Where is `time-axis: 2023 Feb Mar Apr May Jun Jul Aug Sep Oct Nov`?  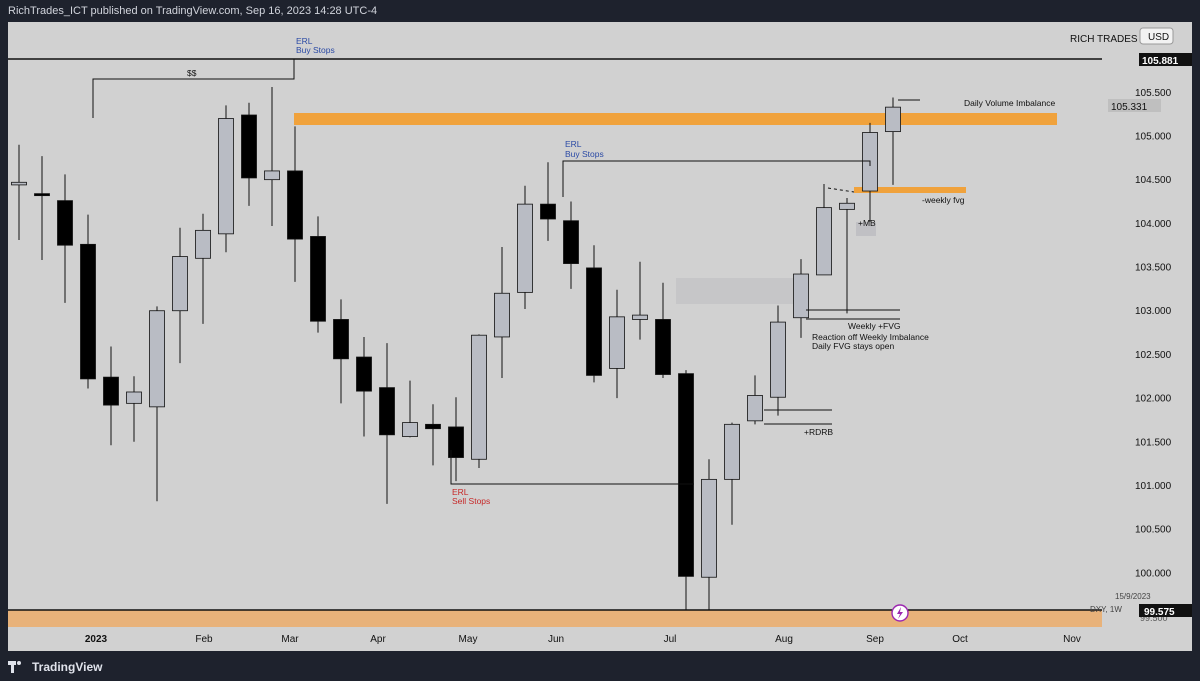 time-axis: 2023 Feb Mar Apr May Jun Jul Aug Sep Oct Nov is located at coordinates (583, 639).